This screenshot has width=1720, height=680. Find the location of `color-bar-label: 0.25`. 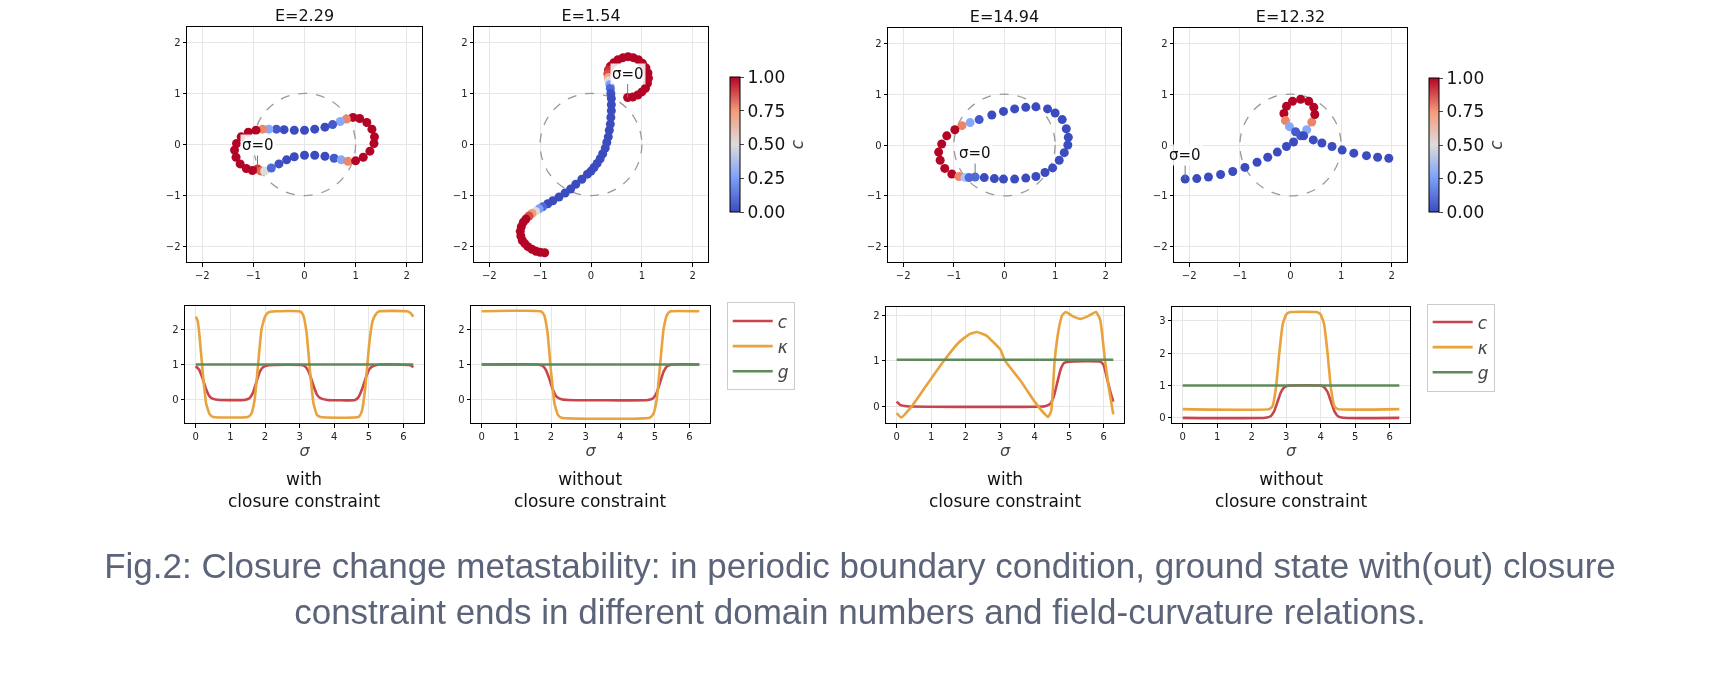

color-bar-label: 0.25 is located at coordinates (766, 178).